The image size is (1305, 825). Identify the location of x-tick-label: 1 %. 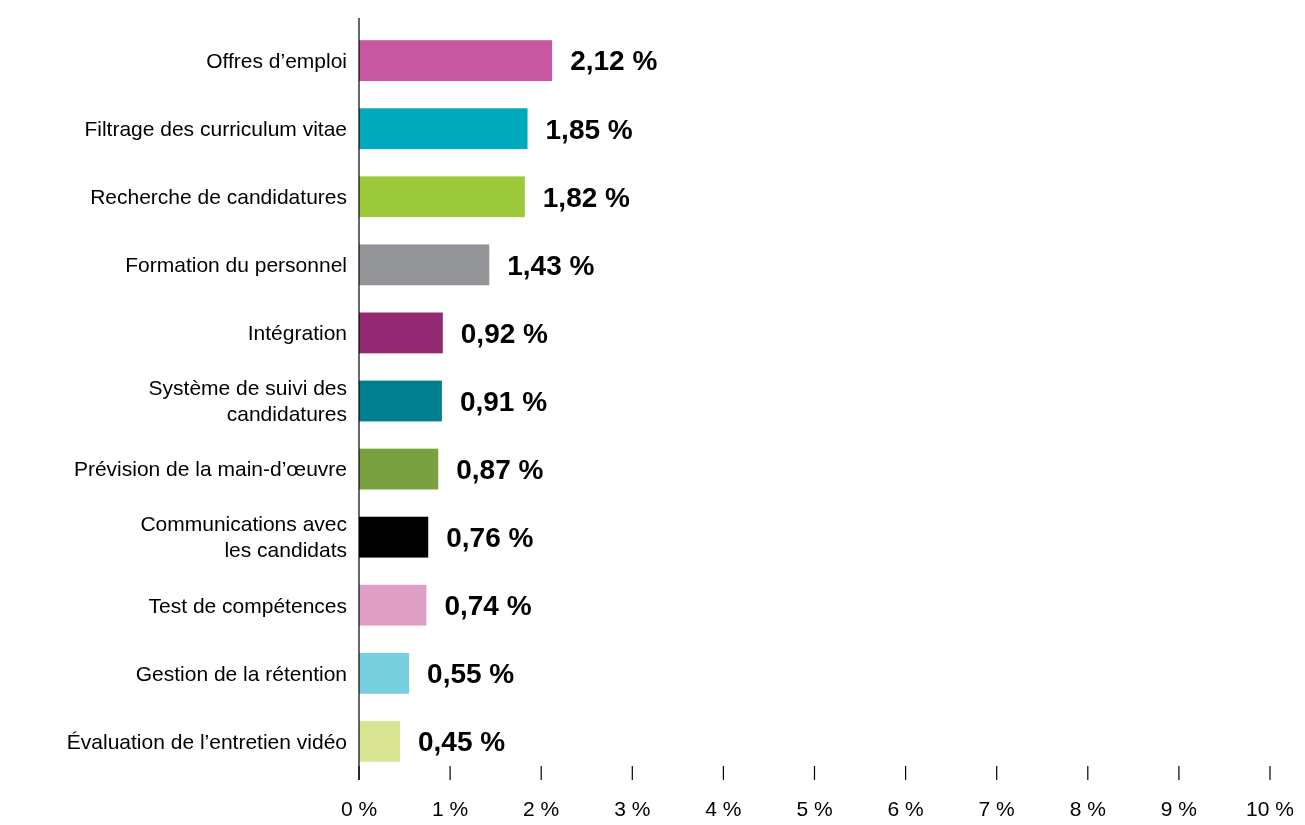
(450, 808).